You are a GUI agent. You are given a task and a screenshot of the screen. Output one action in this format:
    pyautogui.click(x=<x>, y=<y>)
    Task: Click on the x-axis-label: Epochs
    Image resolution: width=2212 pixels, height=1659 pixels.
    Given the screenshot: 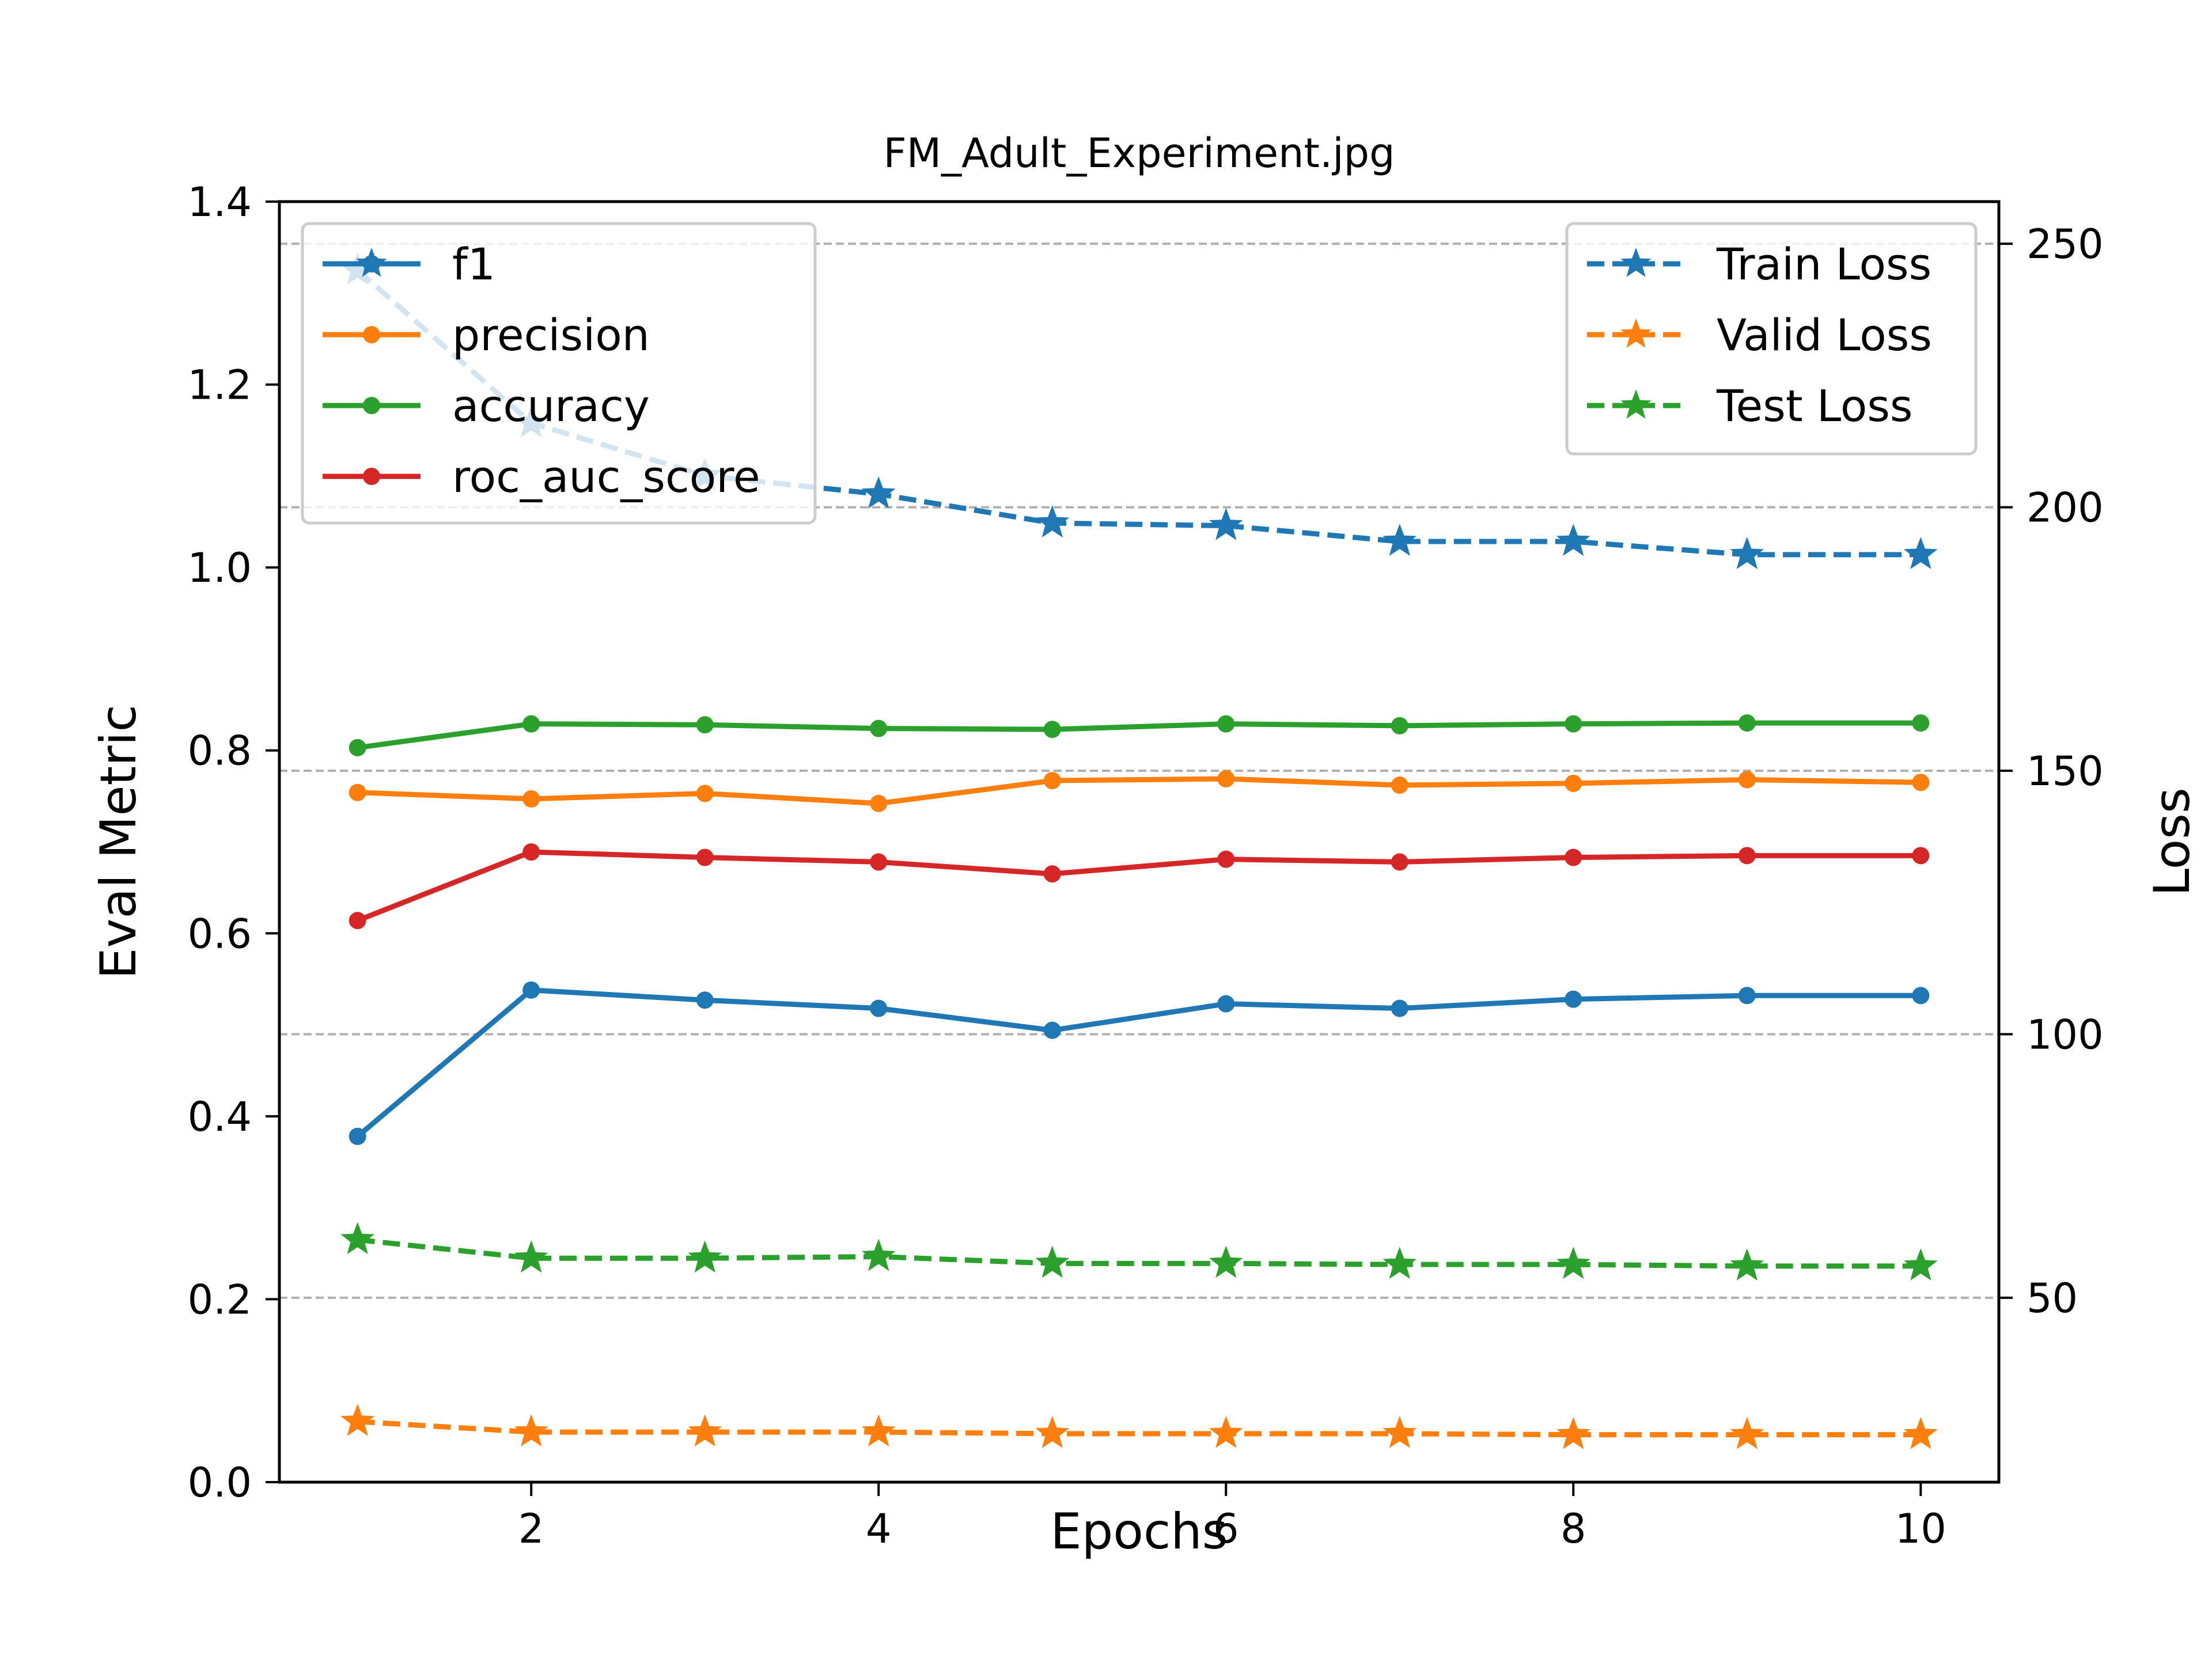 What is the action you would take?
    pyautogui.click(x=1139, y=1531)
    